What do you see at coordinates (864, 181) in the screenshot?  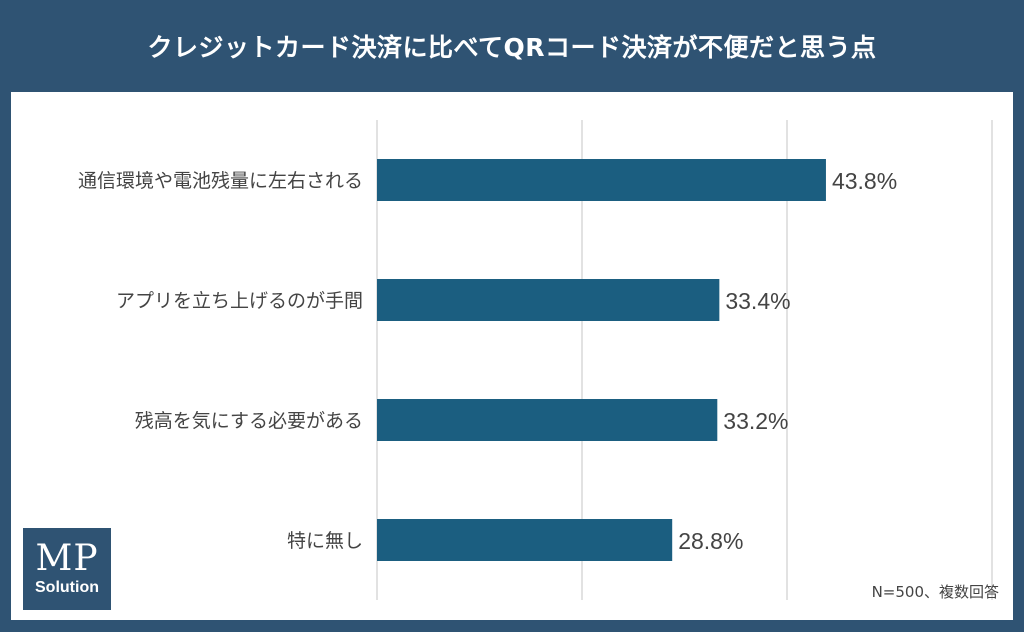 I see `data-label: 43.8%` at bounding box center [864, 181].